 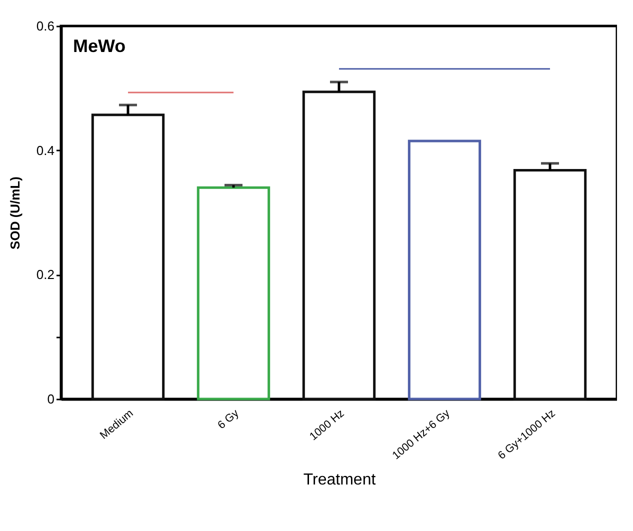 What do you see at coordinates (14, 213) in the screenshot?
I see `y-axis-title: SOD (U/mL)` at bounding box center [14, 213].